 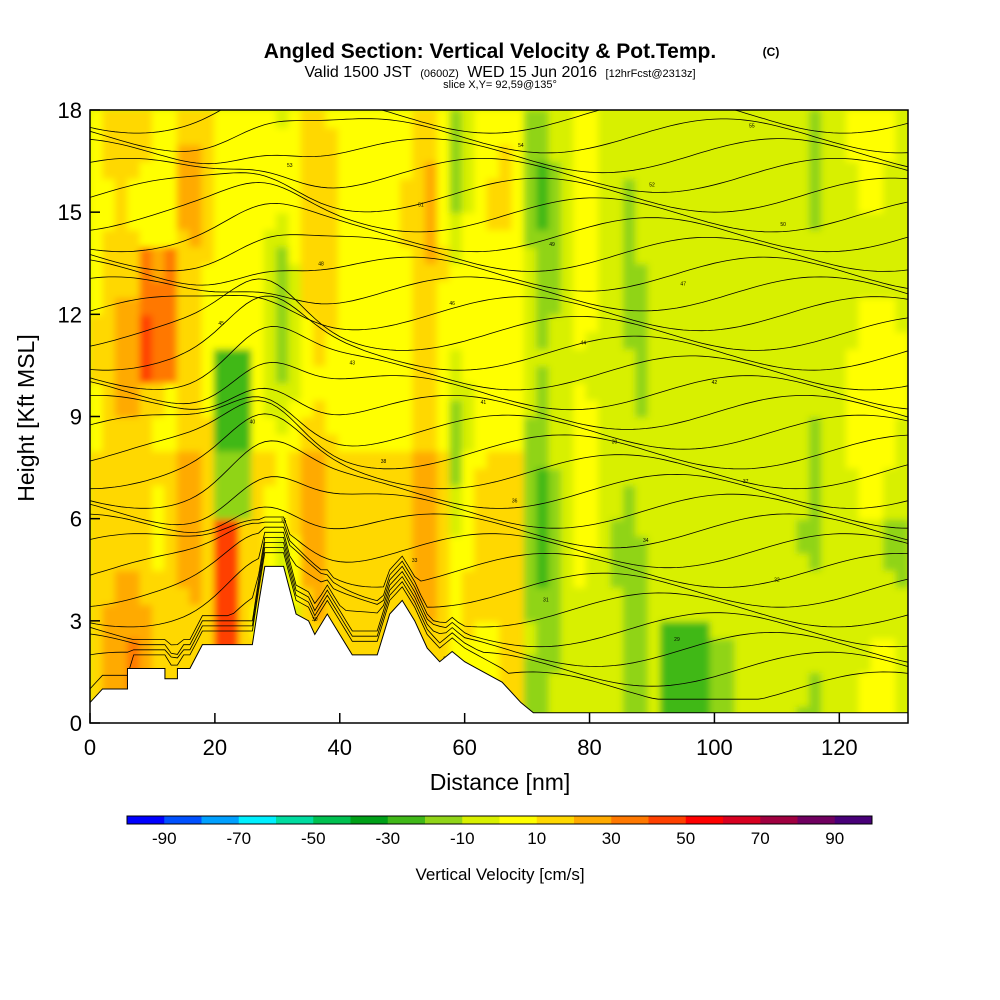 I want to click on y-axis: 0 3 6 9 12 15 18, so click(x=79, y=417).